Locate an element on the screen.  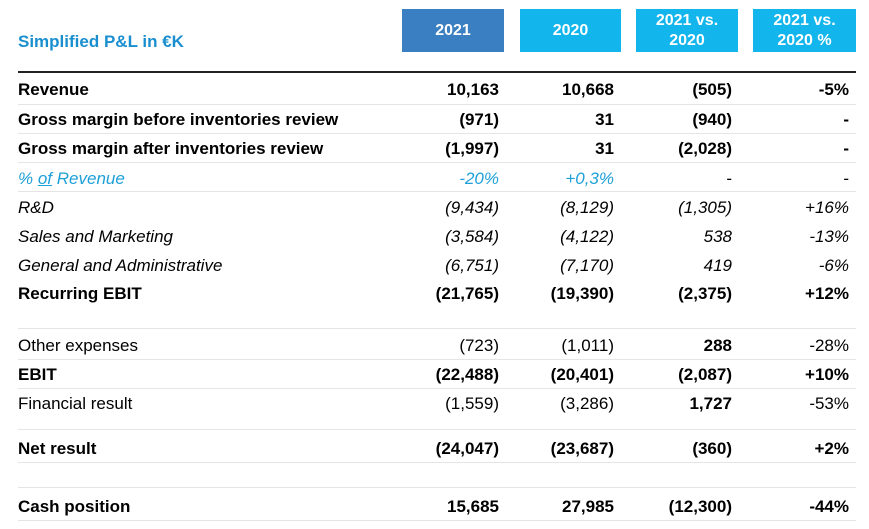
value-2020: (7,170) is located at coordinates (587, 265).